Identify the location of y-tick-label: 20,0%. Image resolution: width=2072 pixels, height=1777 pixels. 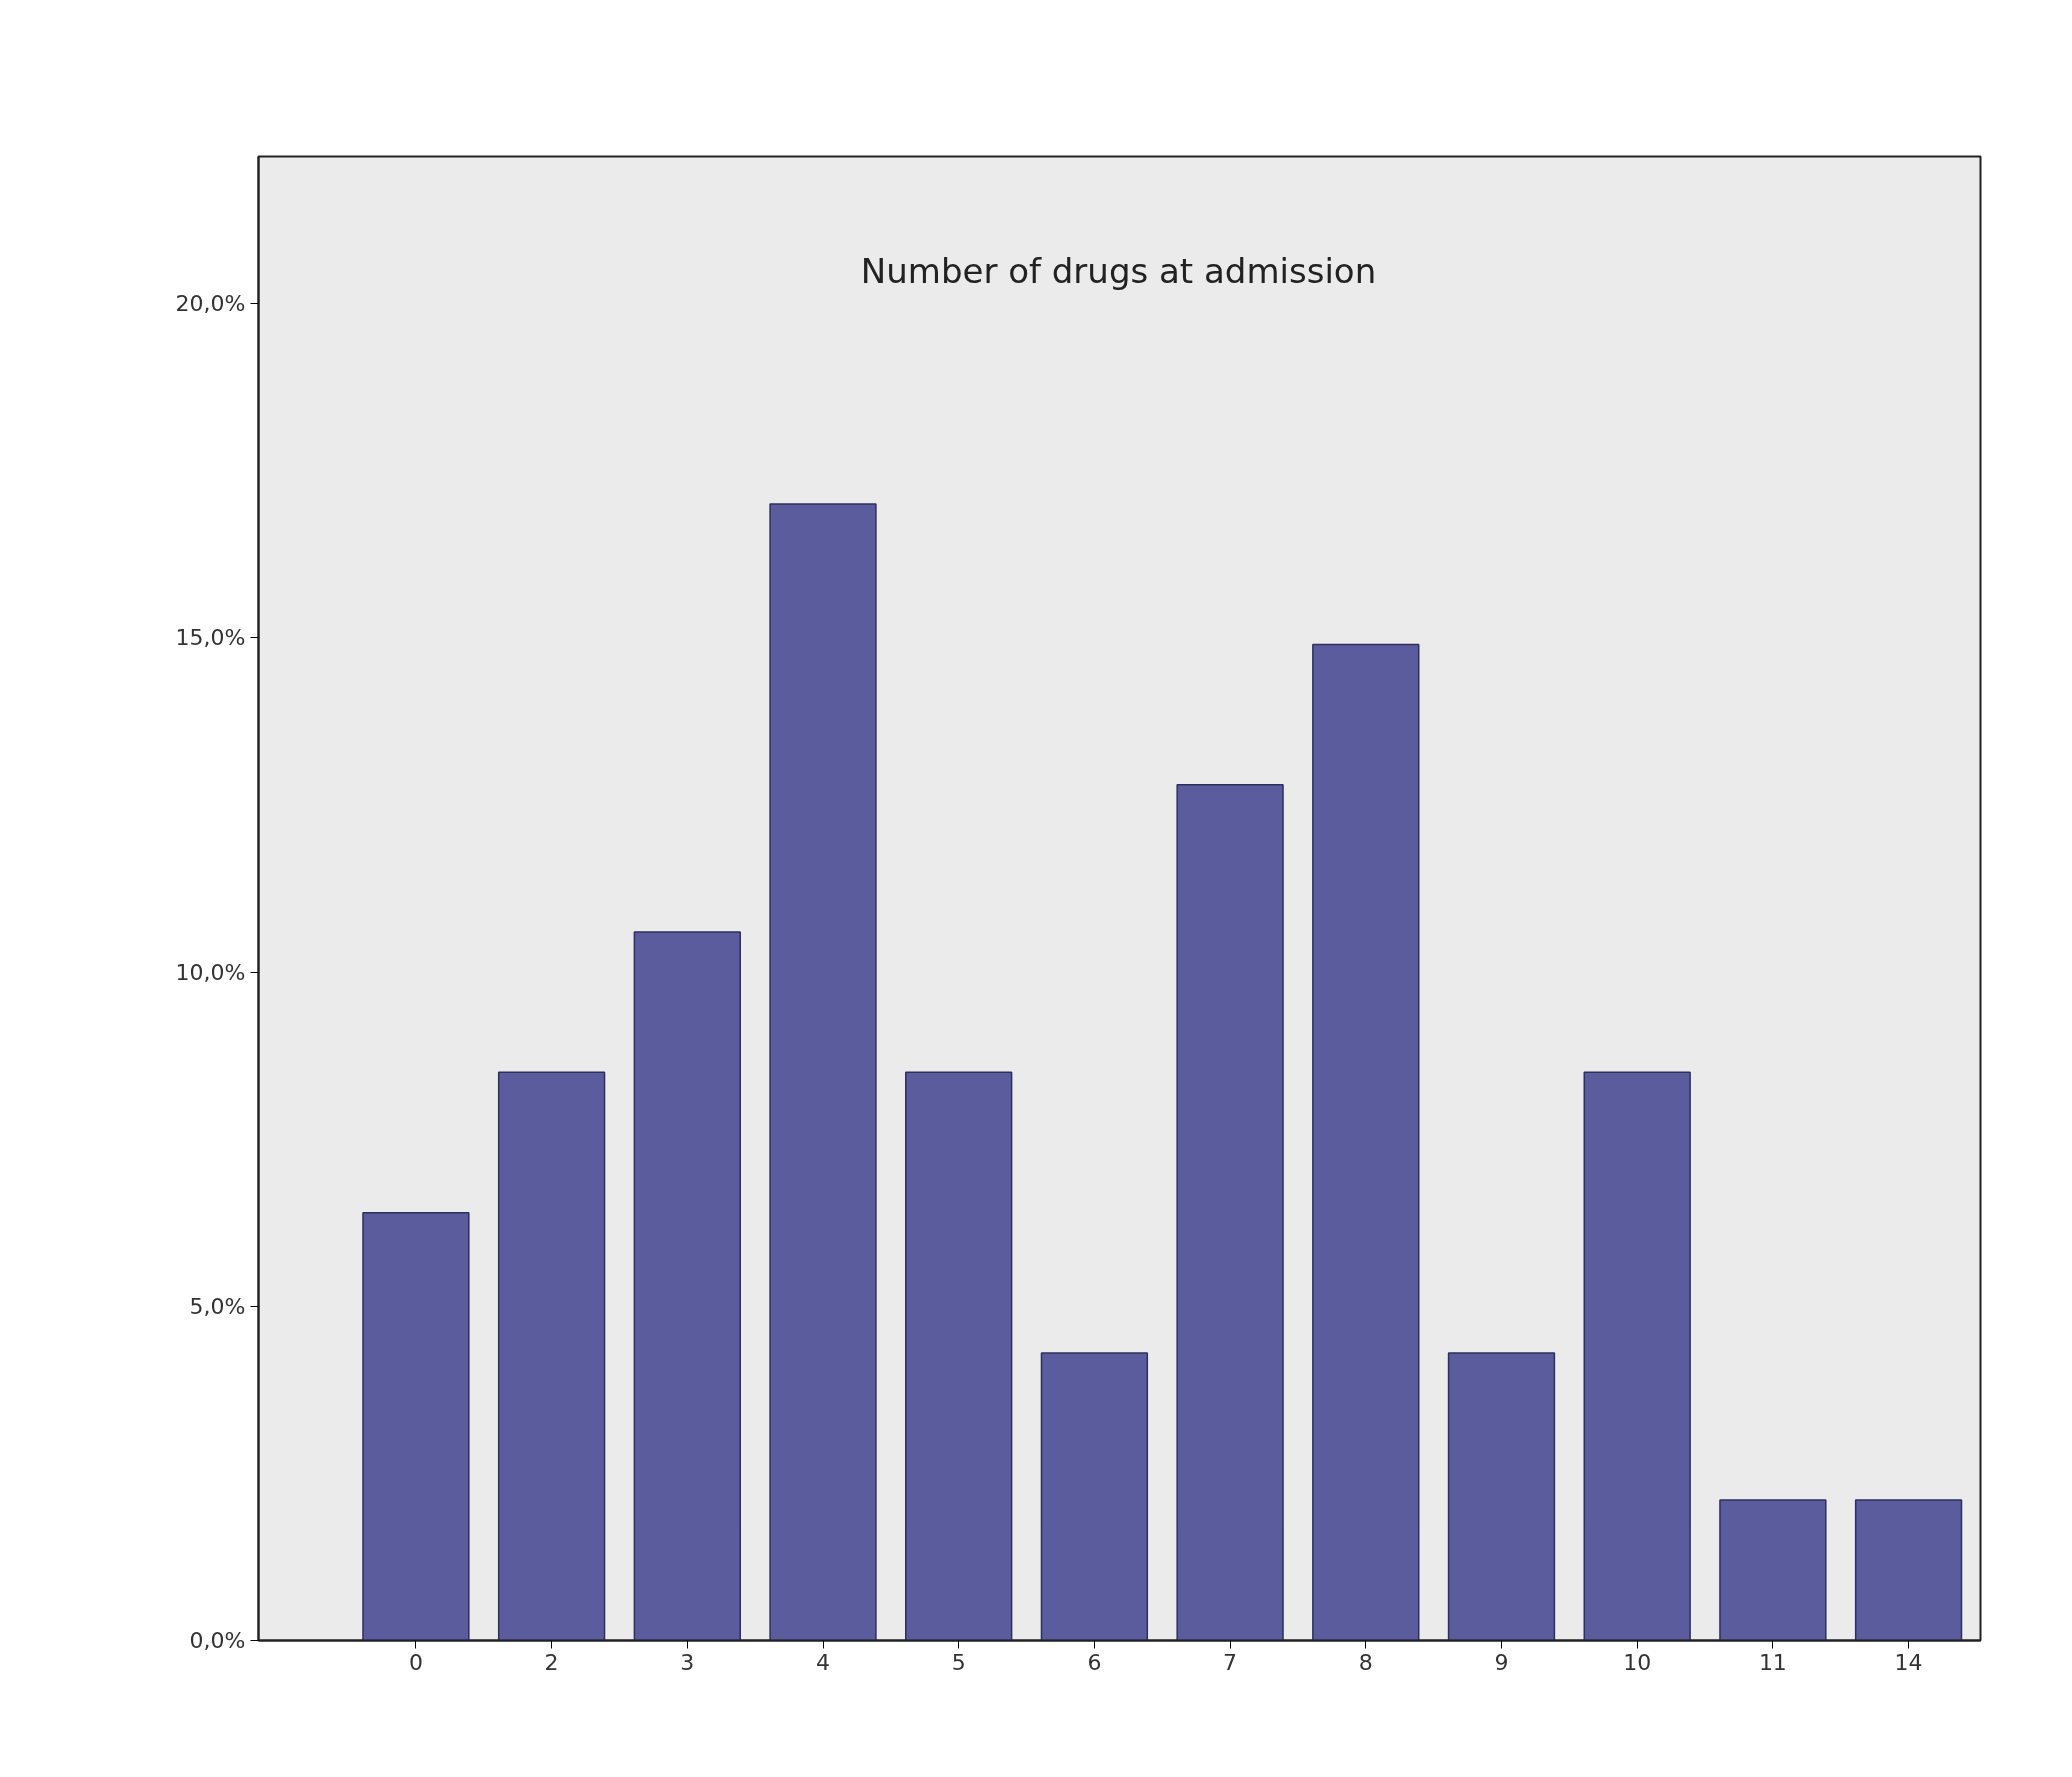
(210, 304).